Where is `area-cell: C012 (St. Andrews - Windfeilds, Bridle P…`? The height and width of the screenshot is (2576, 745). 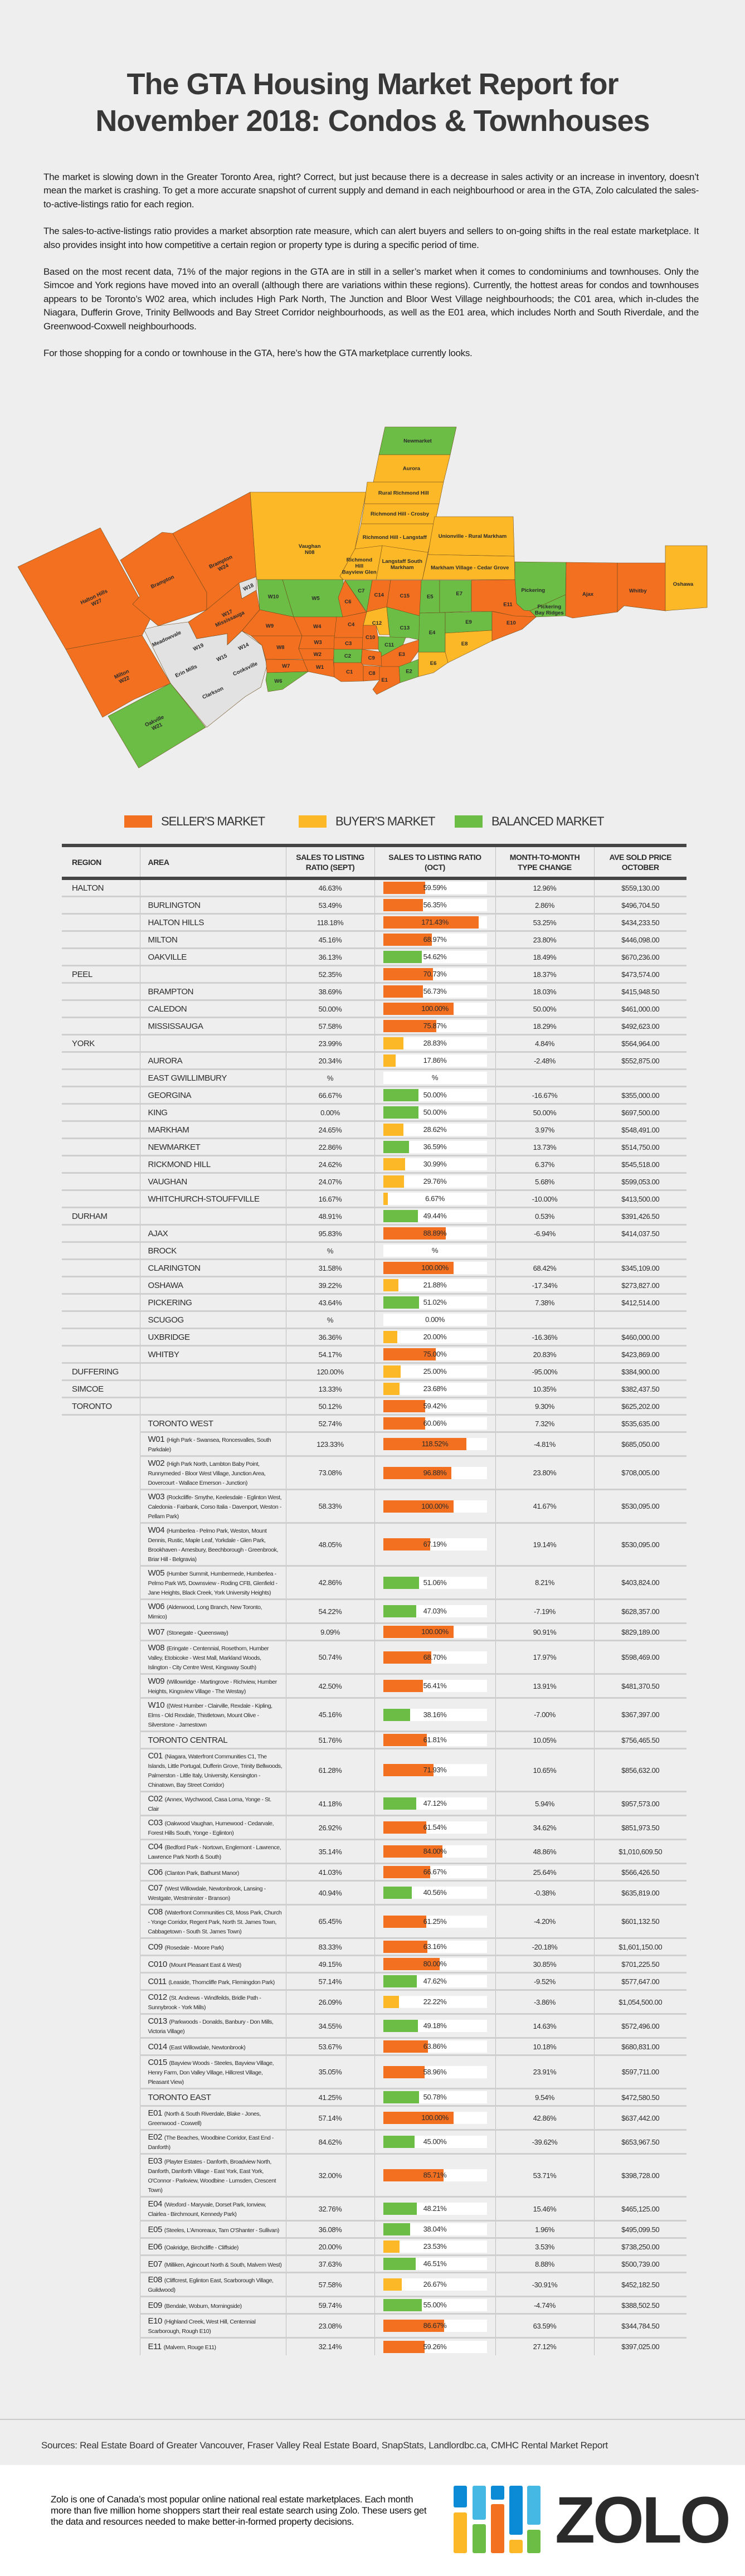
area-cell: C012 (St. Andrews - Windfeilds, Bridle P… is located at coordinates (212, 2003).